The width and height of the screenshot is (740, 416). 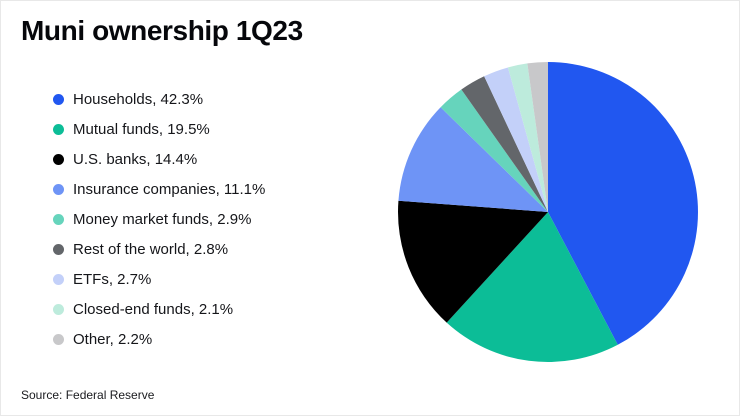 I want to click on legend-item: Closed-end funds, 2.1%, so click(x=159, y=309).